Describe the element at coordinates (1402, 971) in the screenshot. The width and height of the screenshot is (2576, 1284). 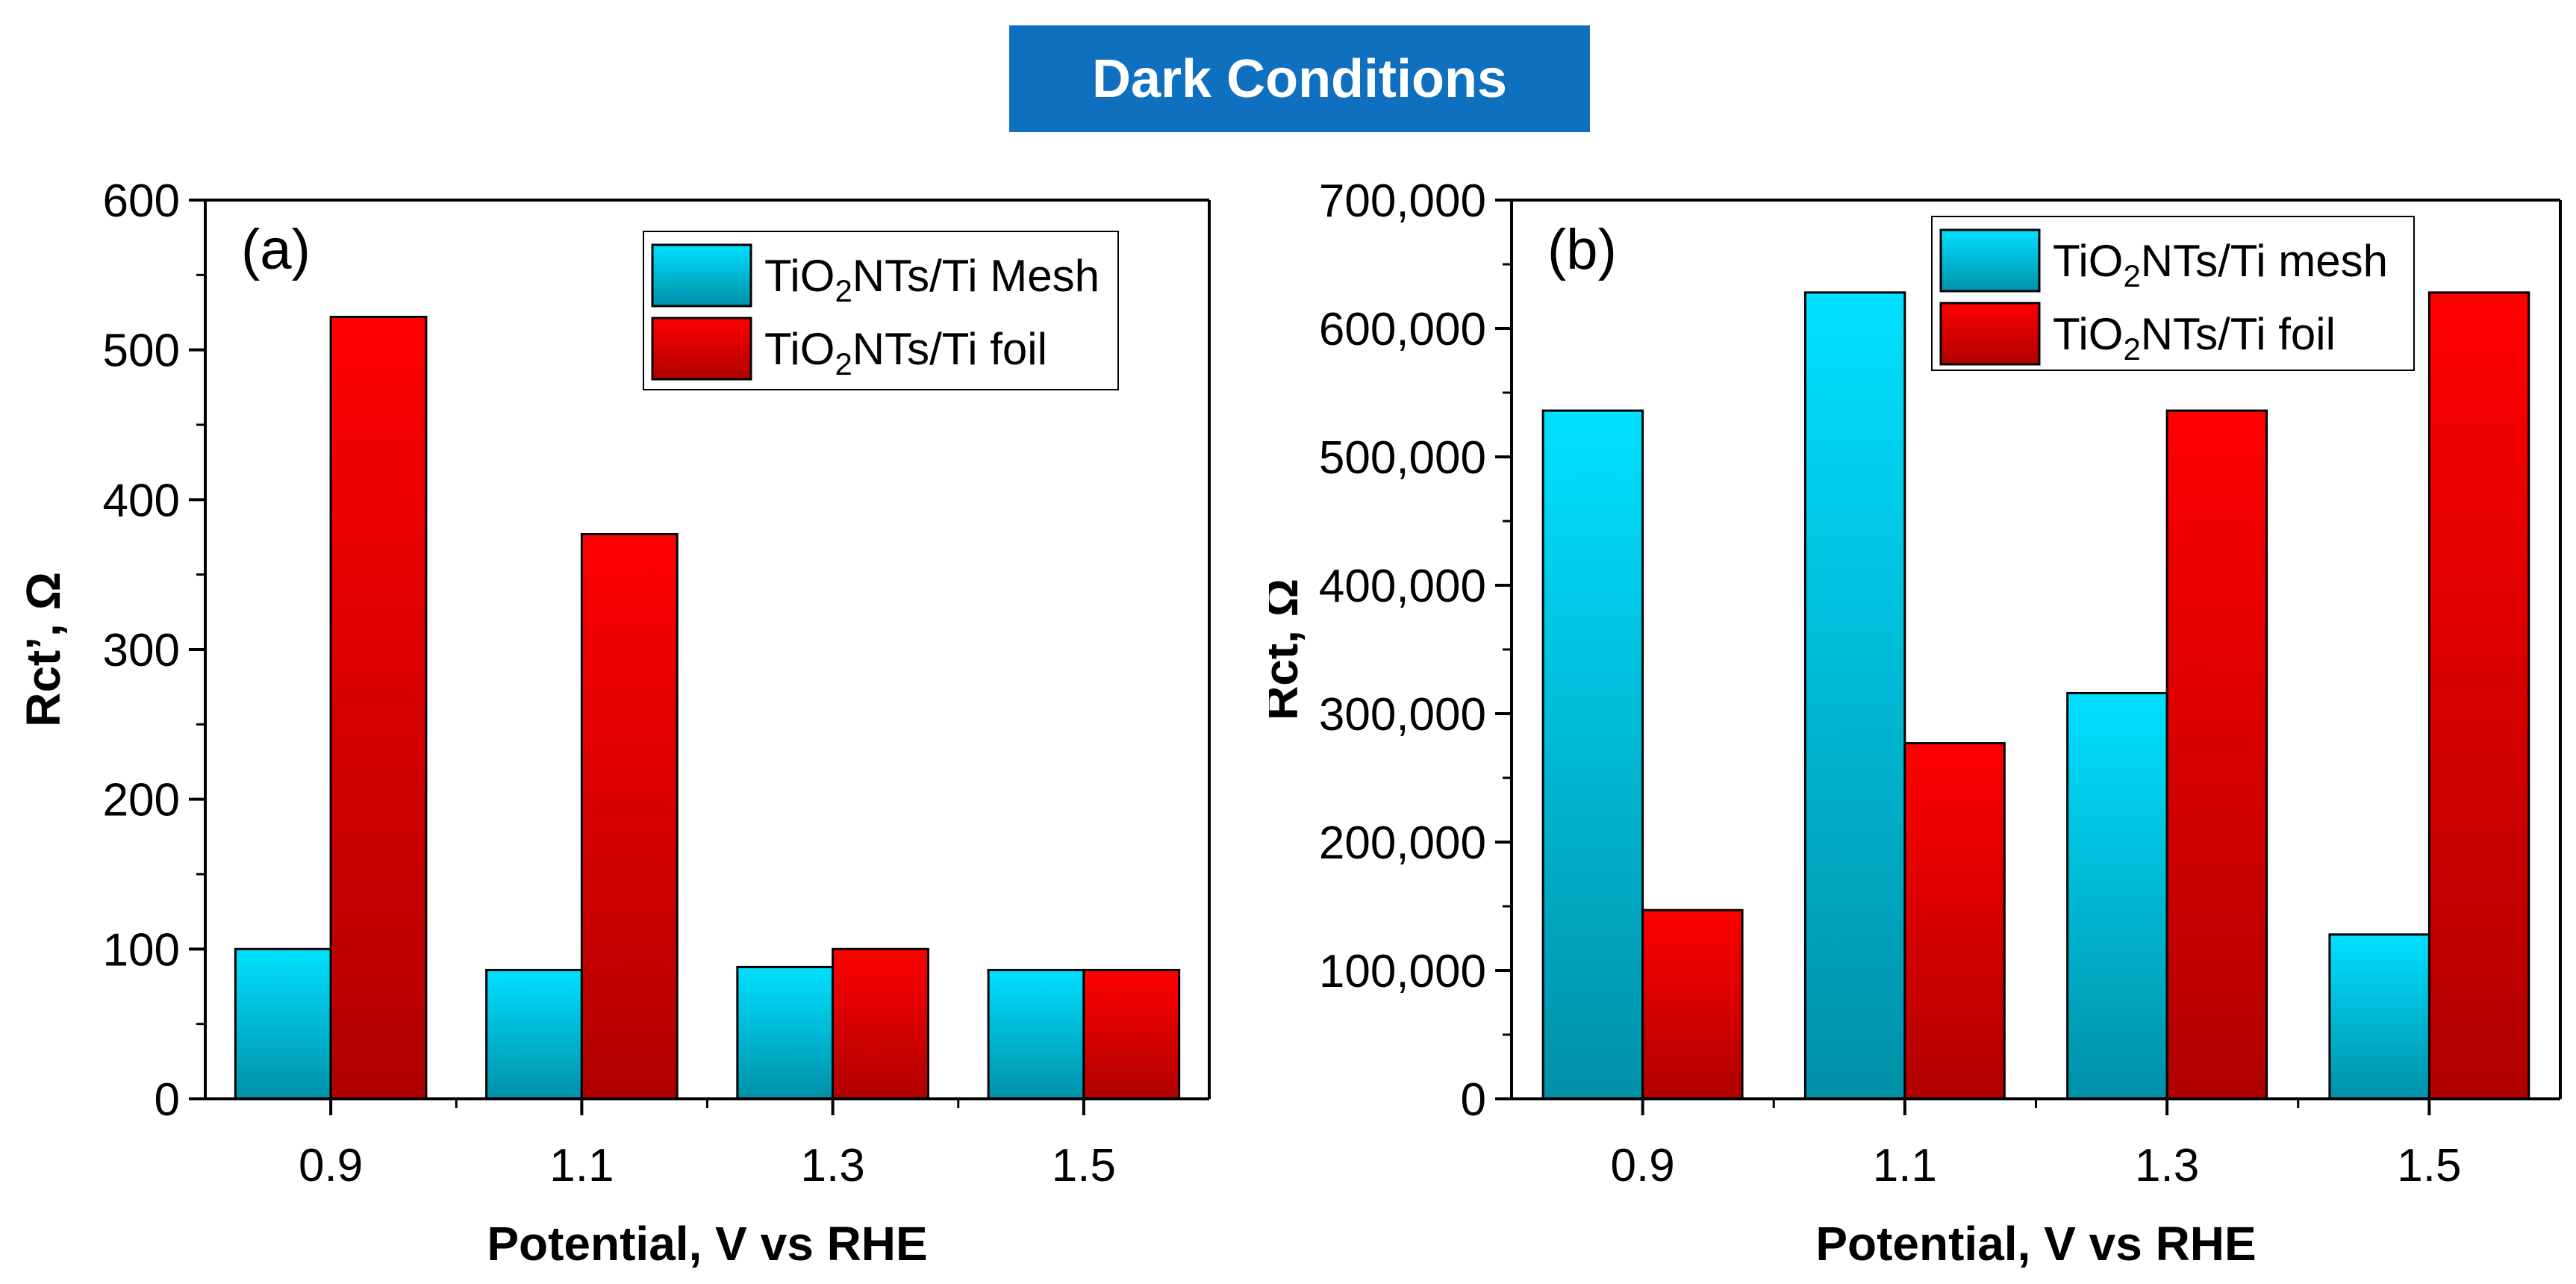
I see `y-tick-label: 100,000` at that location.